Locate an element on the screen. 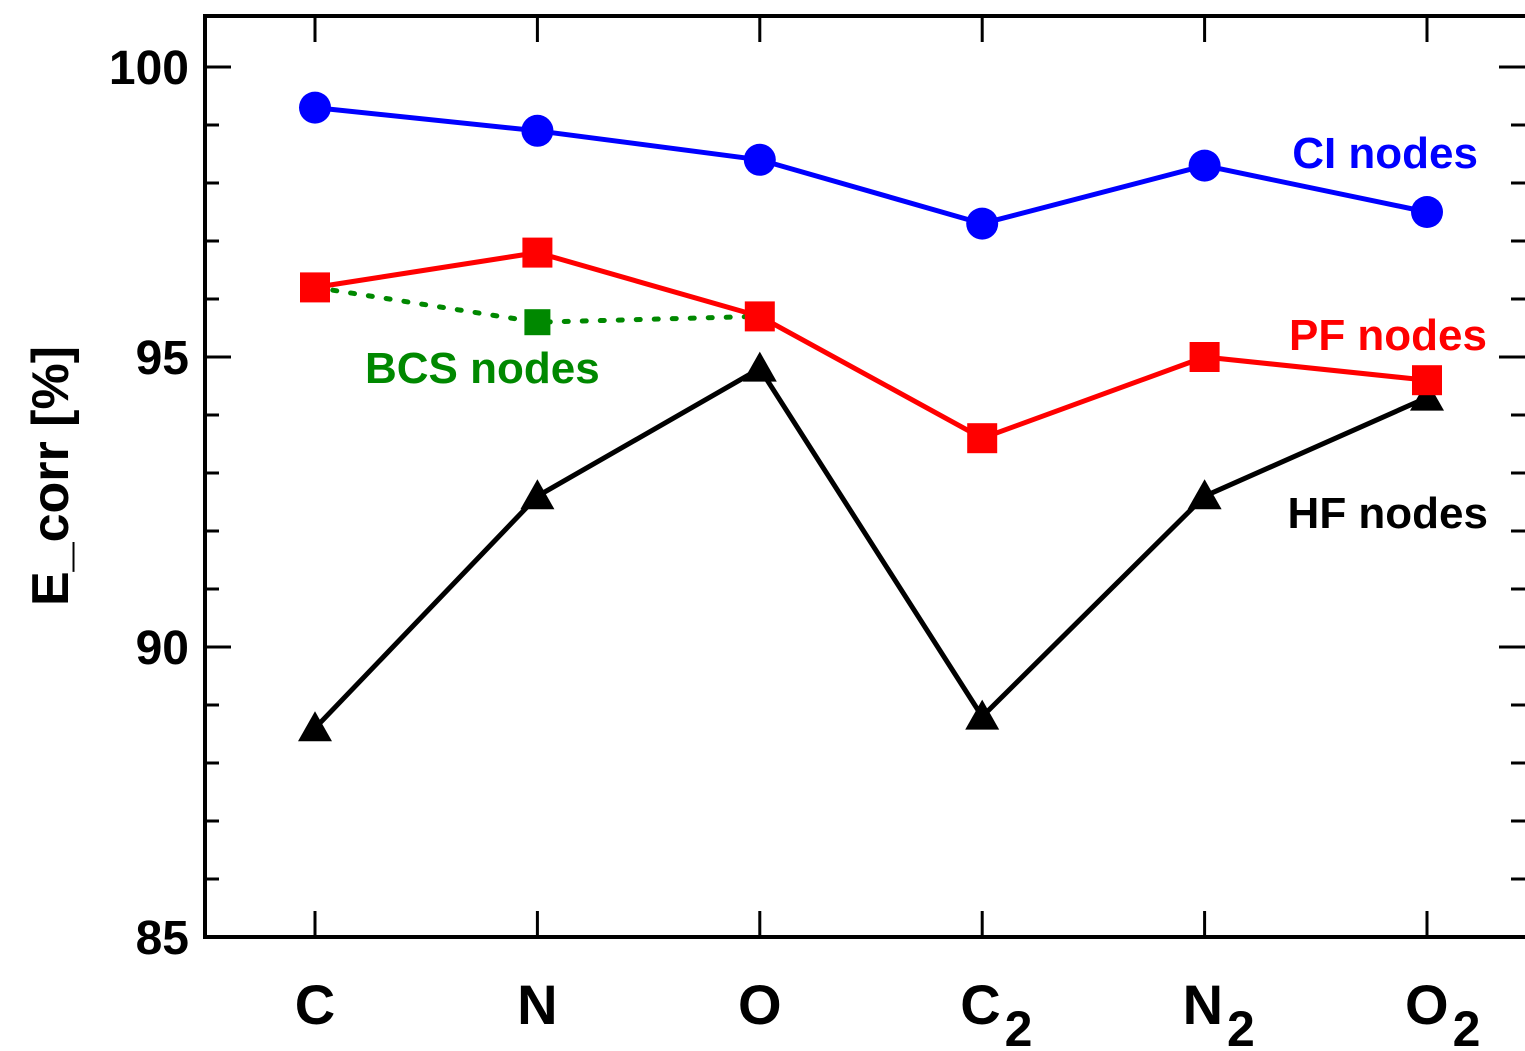 Image resolution: width=1525 pixels, height=1051 pixels. x-tick-label: N2 is located at coordinates (1219, 1012).